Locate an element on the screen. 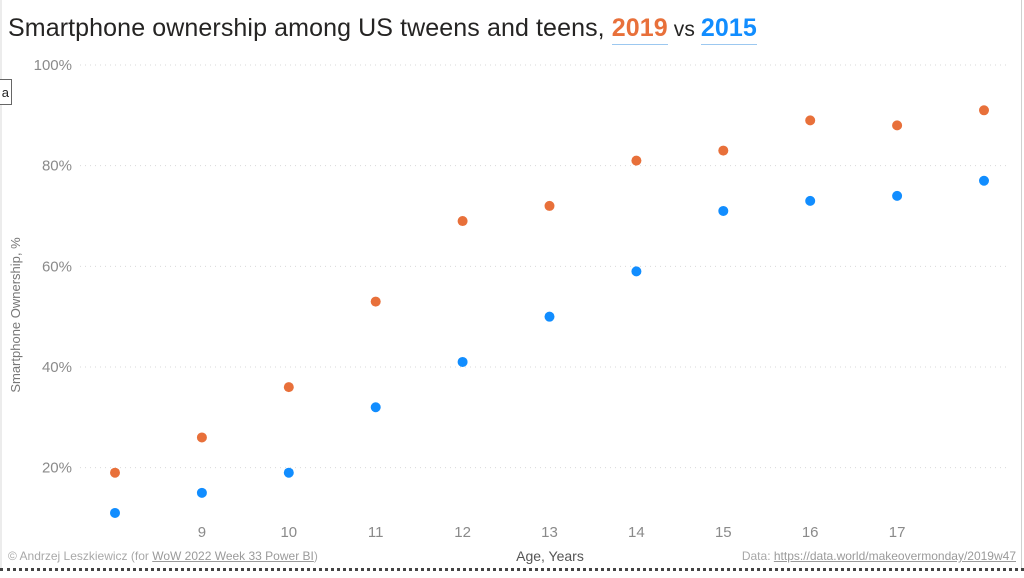 Image resolution: width=1024 pixels, height=578 pixels. legend-year-2015: 2015 is located at coordinates (728, 29).